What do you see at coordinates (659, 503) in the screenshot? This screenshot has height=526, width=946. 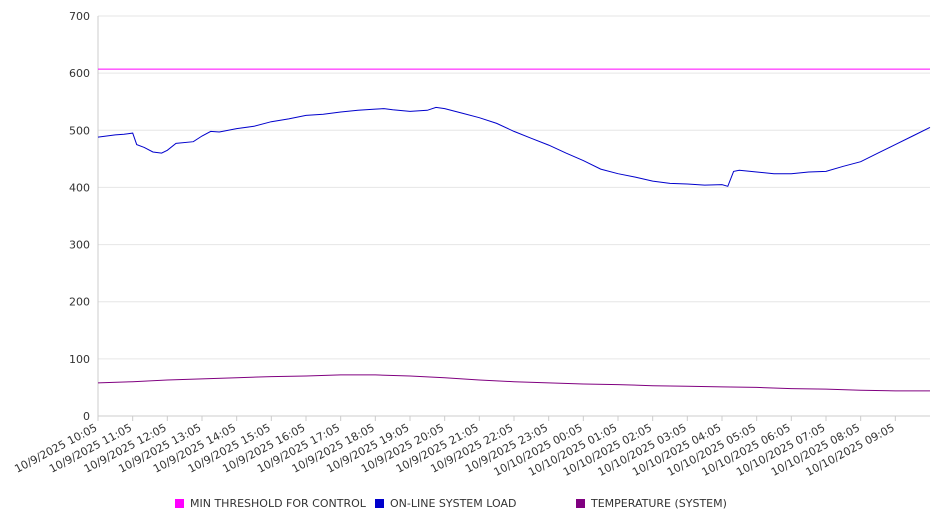 I see `legend-label: TEMPERATURE (SYSTEM)` at bounding box center [659, 503].